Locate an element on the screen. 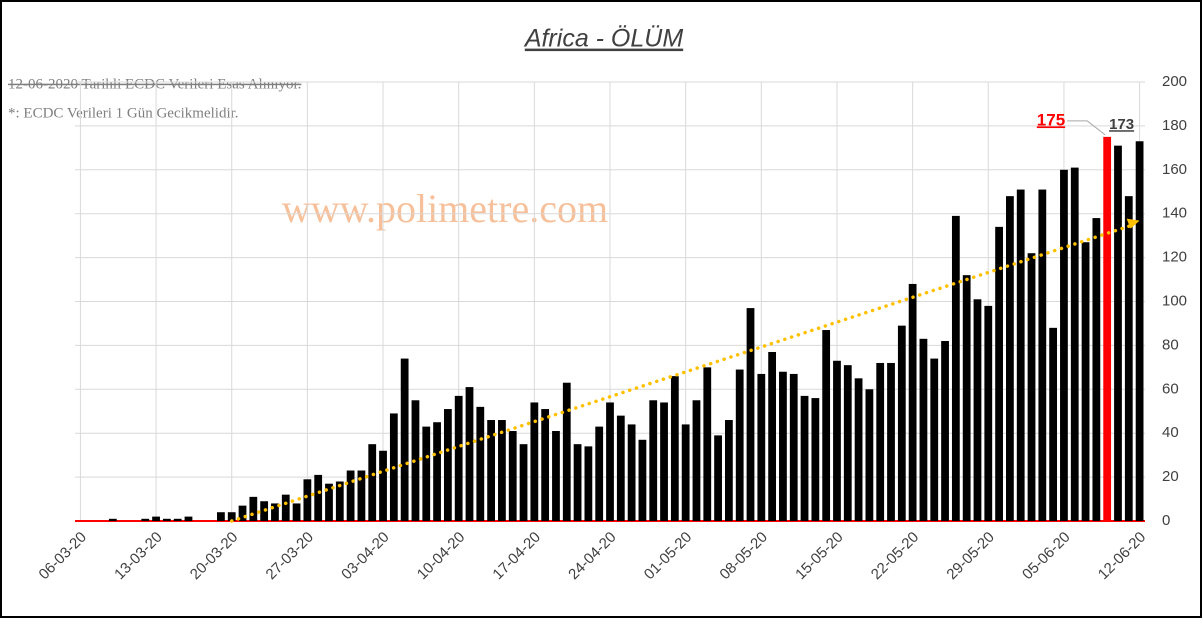 Image resolution: width=1203 pixels, height=624 pixels. note: *: ECDC Verileri 1 Gün Gecikmelidir. is located at coordinates (123, 113).